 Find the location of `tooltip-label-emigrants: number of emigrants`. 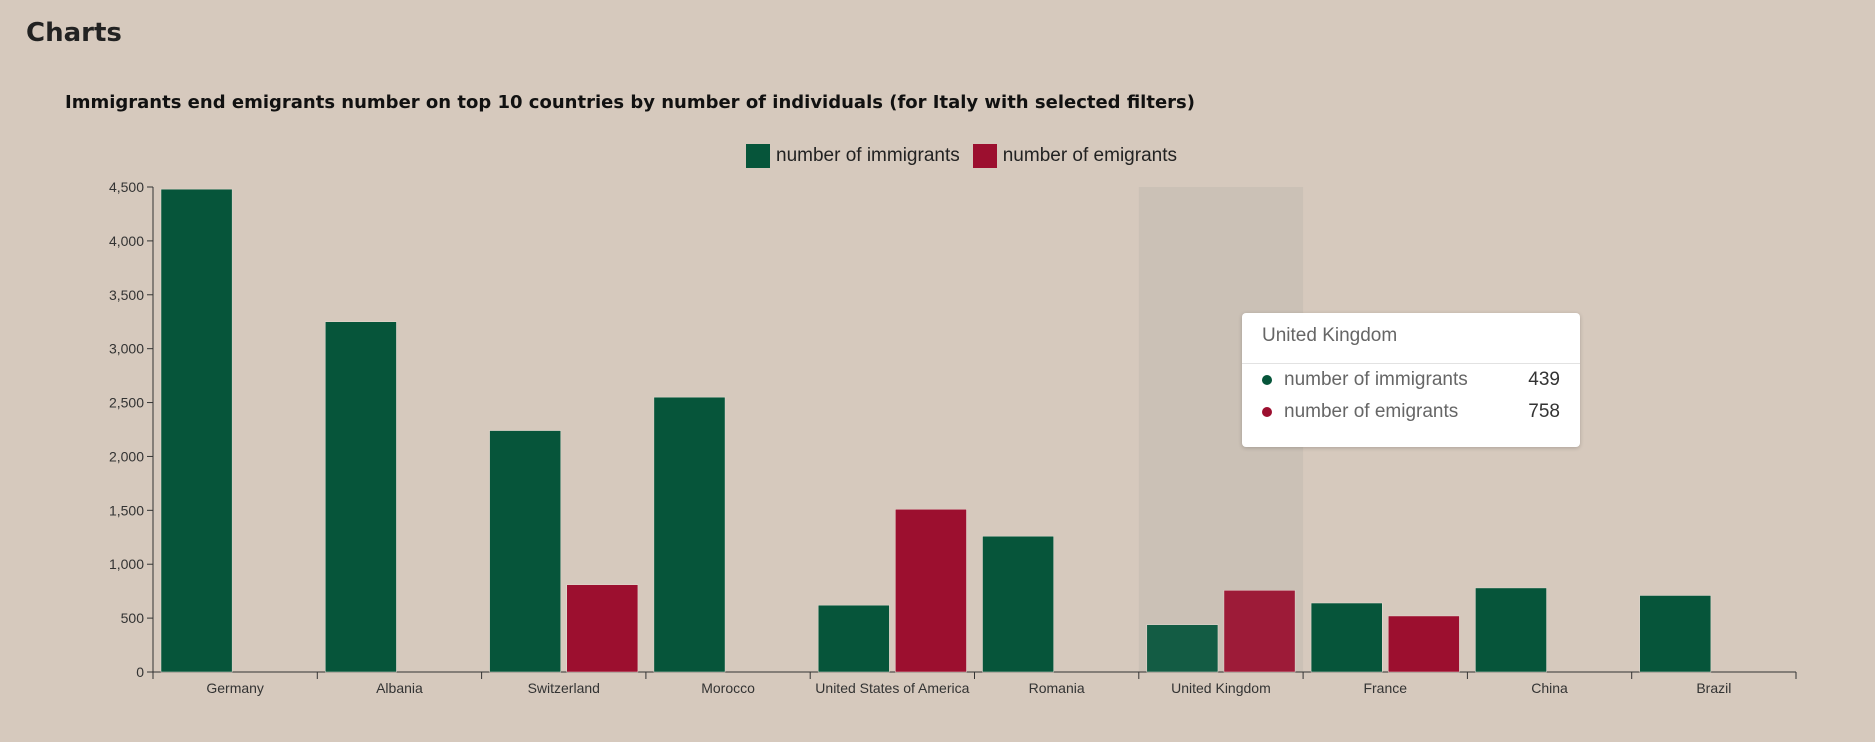

tooltip-label-emigrants: number of emigrants is located at coordinates (1371, 411).